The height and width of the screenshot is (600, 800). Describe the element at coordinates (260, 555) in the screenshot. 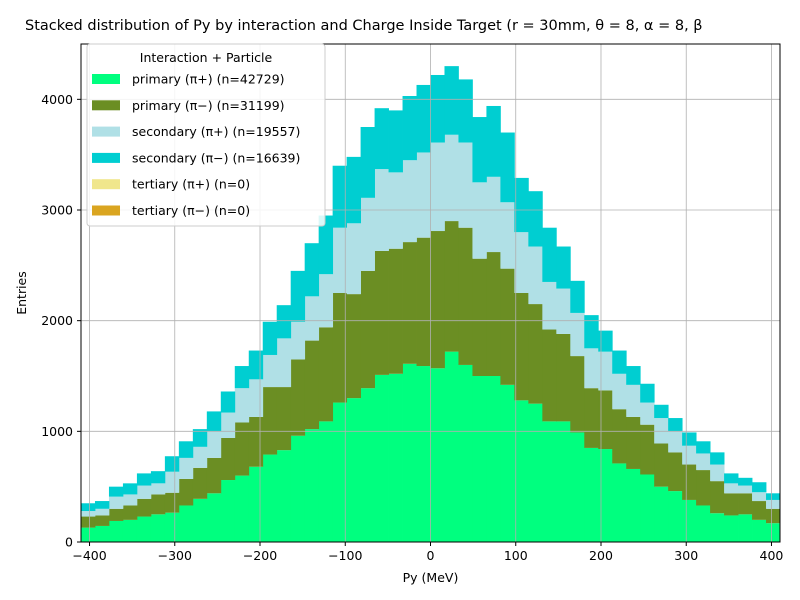

I see `x-tick-label-2: −200` at that location.